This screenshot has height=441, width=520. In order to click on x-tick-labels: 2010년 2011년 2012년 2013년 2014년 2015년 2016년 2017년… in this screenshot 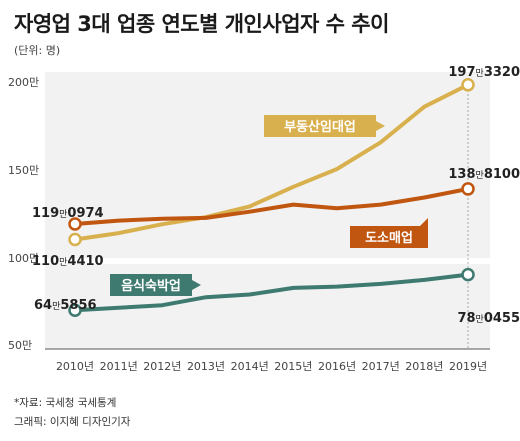, I will do `click(271, 366)`.